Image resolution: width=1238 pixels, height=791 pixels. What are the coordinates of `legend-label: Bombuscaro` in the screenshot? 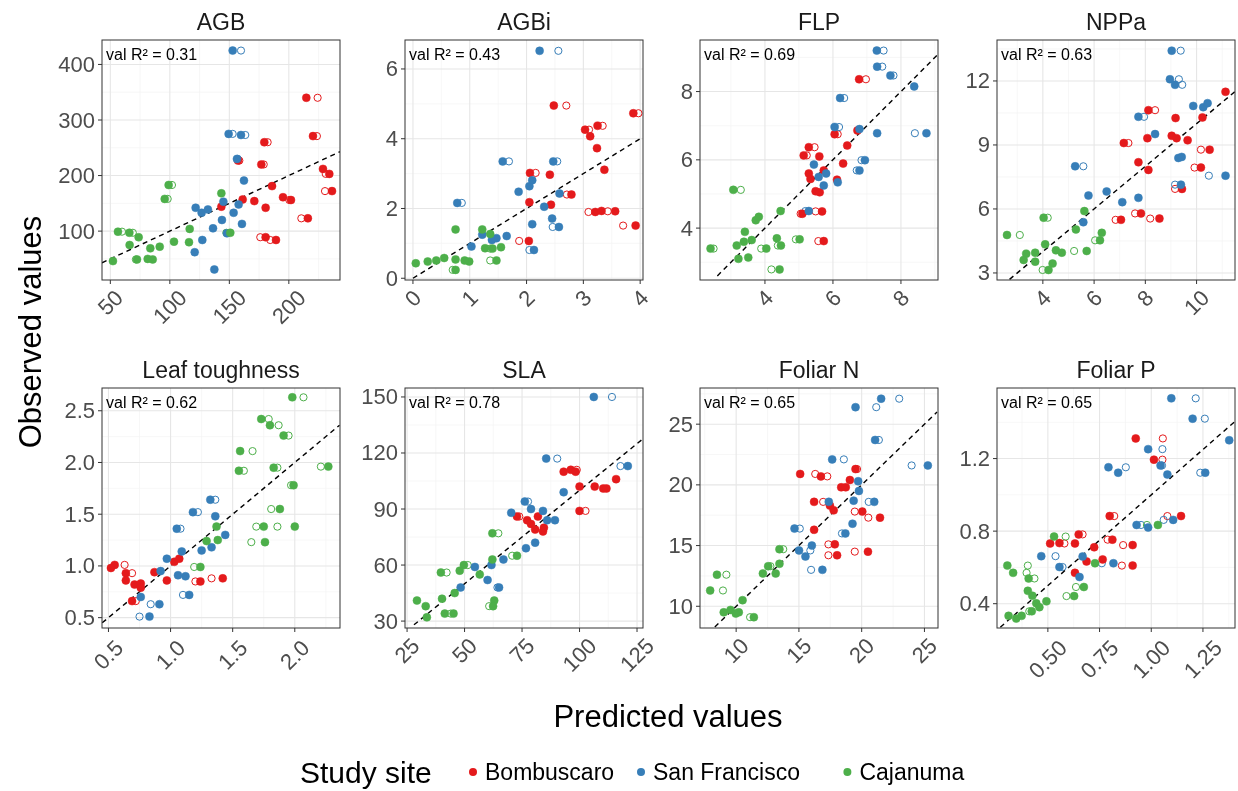 It's located at (550, 772).